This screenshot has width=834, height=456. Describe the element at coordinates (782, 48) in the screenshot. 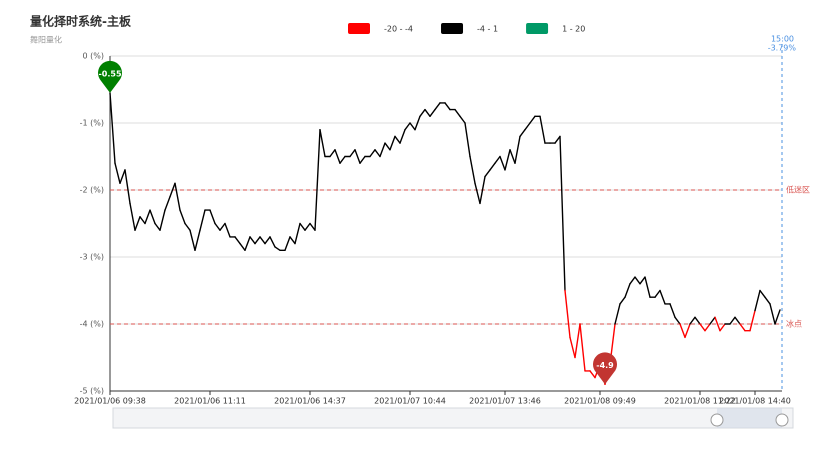

I see `pointer-value-label: -3.79%` at that location.